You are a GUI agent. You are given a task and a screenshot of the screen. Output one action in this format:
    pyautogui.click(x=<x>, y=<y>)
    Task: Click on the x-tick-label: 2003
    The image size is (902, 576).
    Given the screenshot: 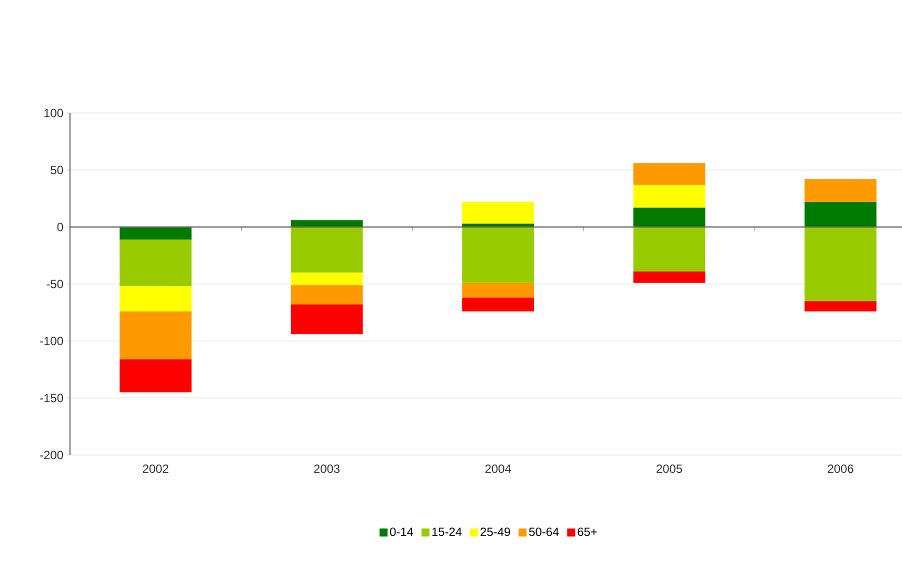 What is the action you would take?
    pyautogui.click(x=327, y=468)
    